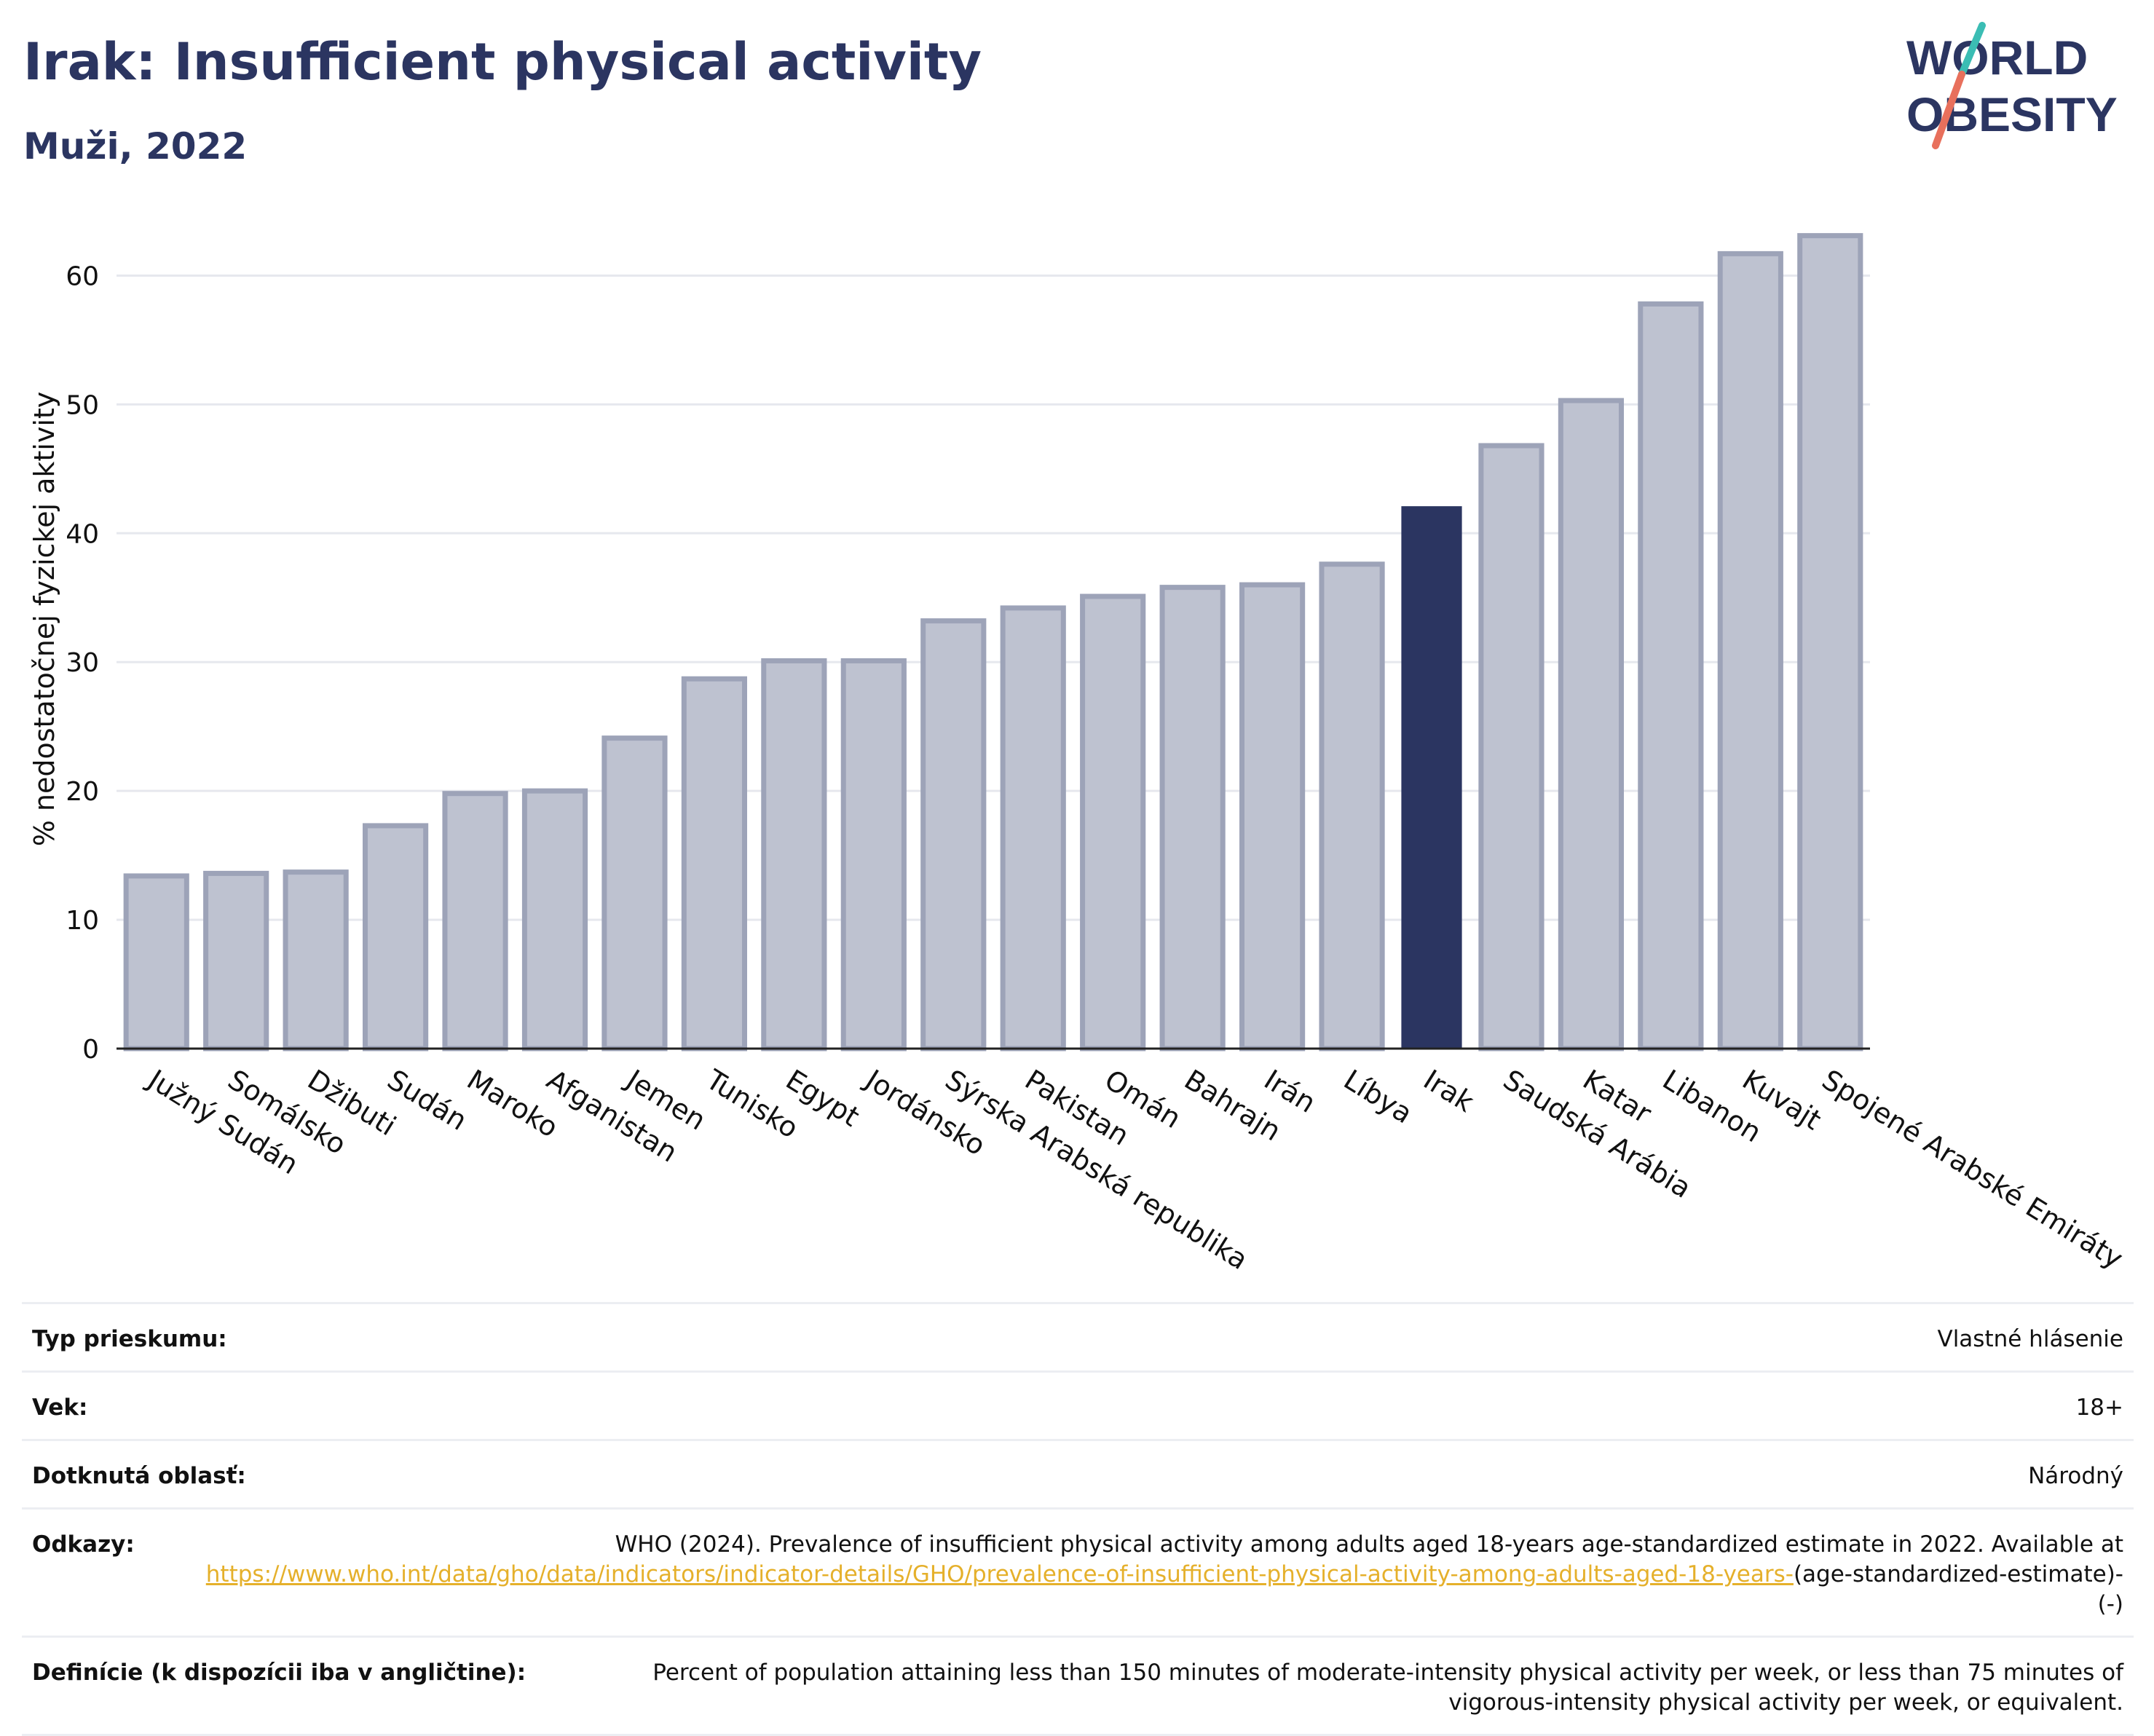 The height and width of the screenshot is (1736, 2154). Describe the element at coordinates (82, 405) in the screenshot. I see `y-tick-label: 50` at that location.